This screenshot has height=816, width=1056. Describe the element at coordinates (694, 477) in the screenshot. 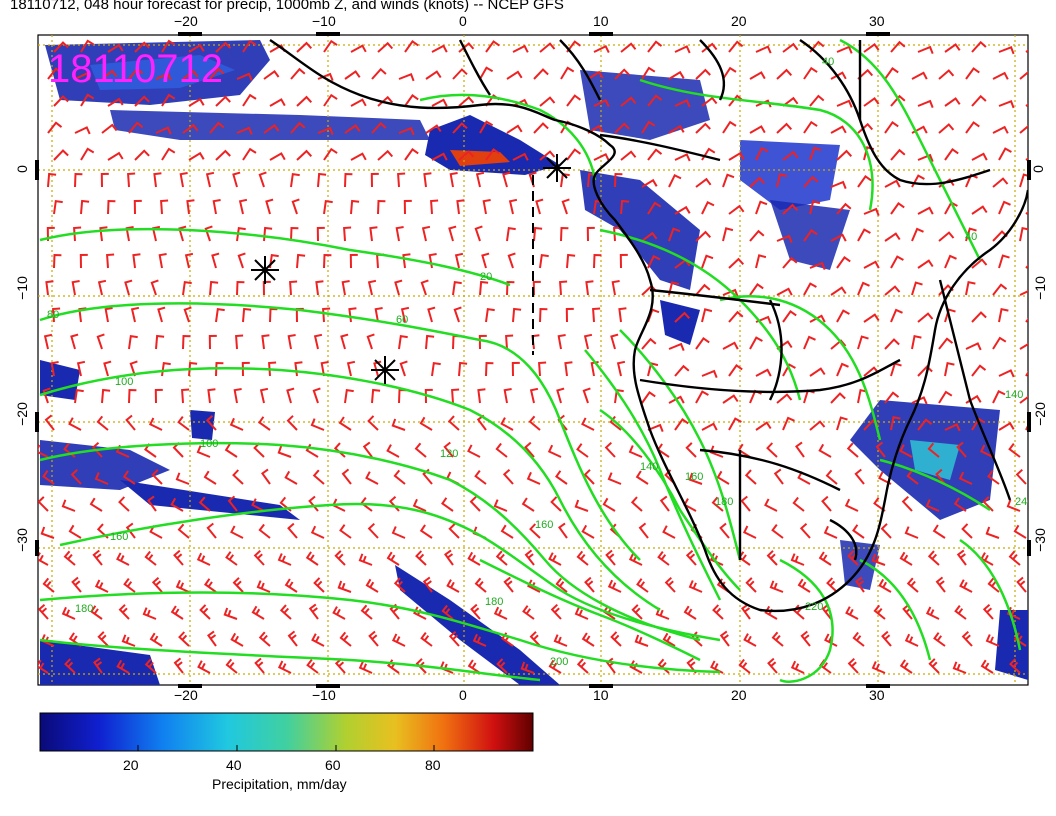

I see `contour-label: 160` at that location.